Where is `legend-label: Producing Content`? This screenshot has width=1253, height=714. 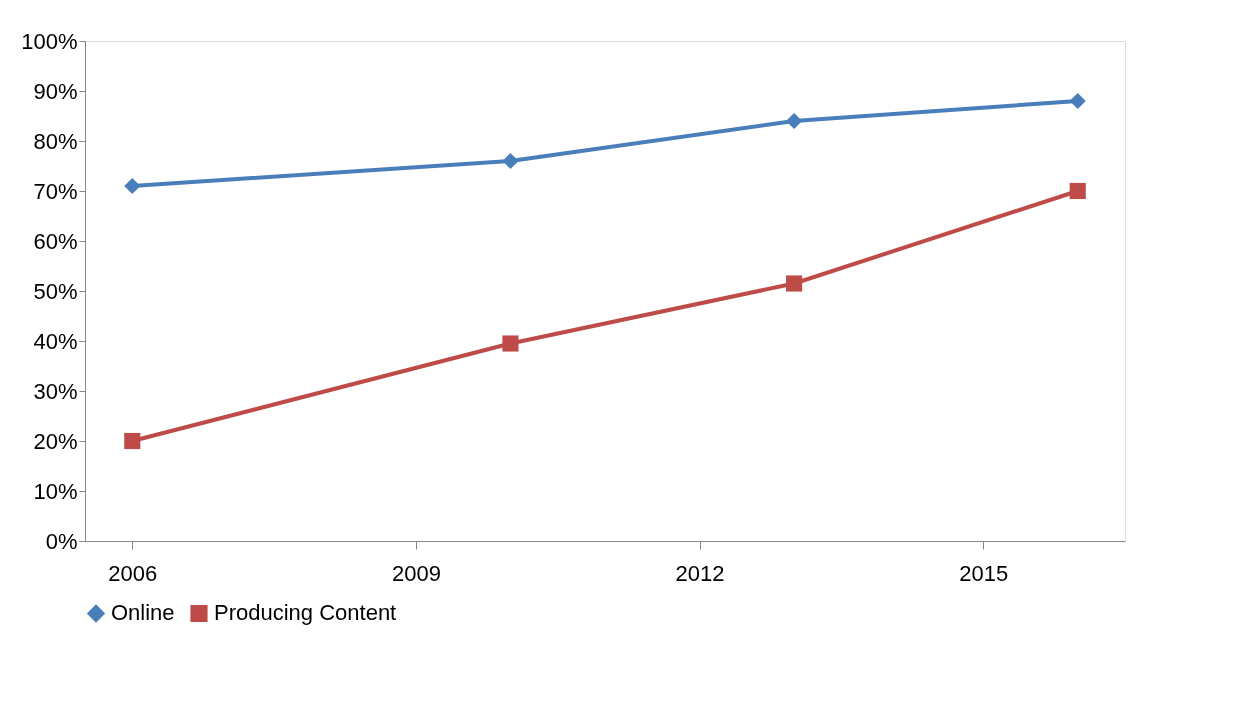 legend-label: Producing Content is located at coordinates (305, 613).